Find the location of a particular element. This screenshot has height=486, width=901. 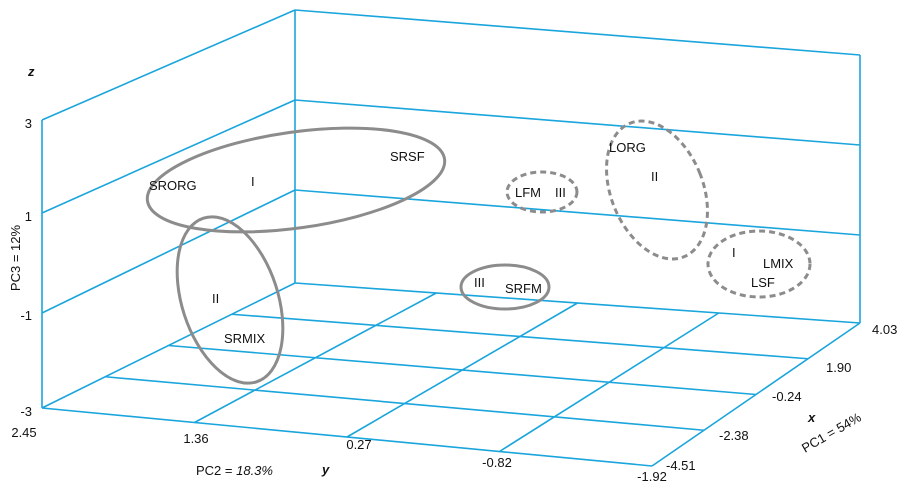

x-tick-2: -0.24 is located at coordinates (787, 396).